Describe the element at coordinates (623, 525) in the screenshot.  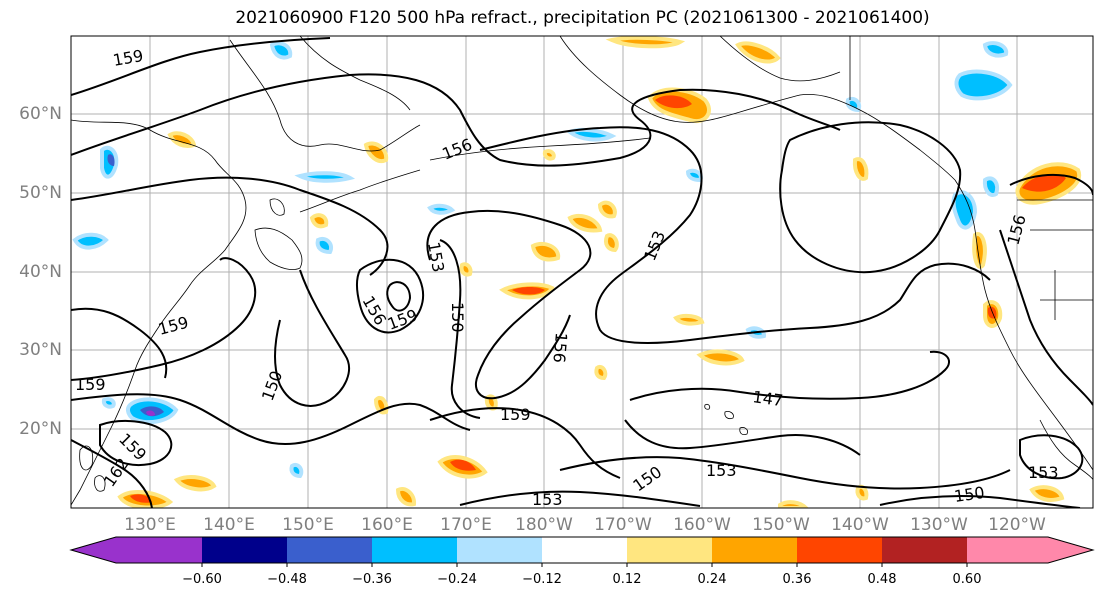
I see `lon-label: 170°W` at that location.